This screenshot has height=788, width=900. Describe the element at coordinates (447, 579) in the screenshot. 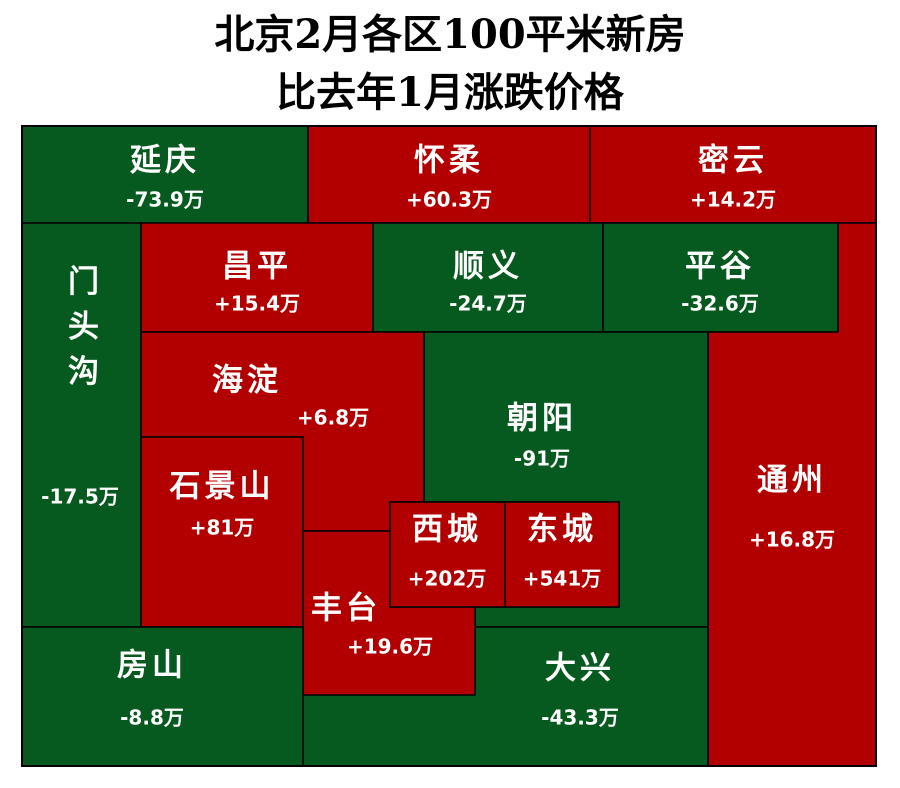

I see `region-change: +202万` at that location.